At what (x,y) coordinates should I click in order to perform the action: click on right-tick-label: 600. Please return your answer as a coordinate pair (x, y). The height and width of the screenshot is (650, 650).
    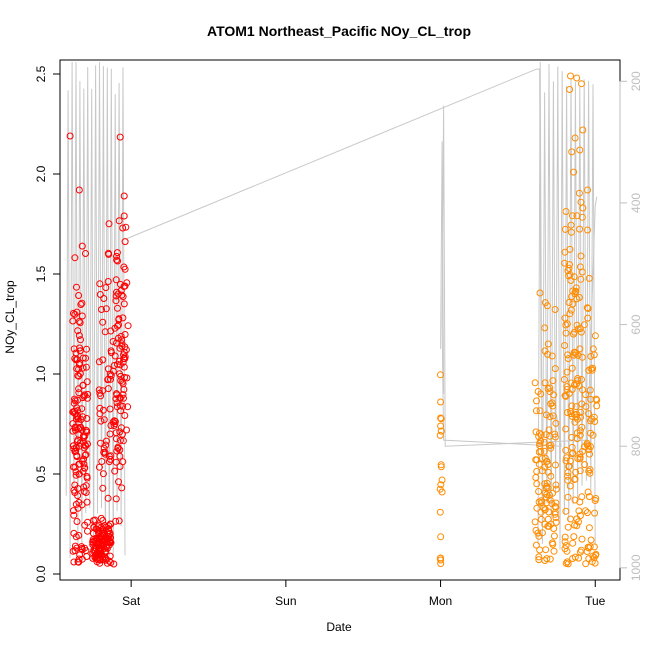
    Looking at the image, I should click on (636, 324).